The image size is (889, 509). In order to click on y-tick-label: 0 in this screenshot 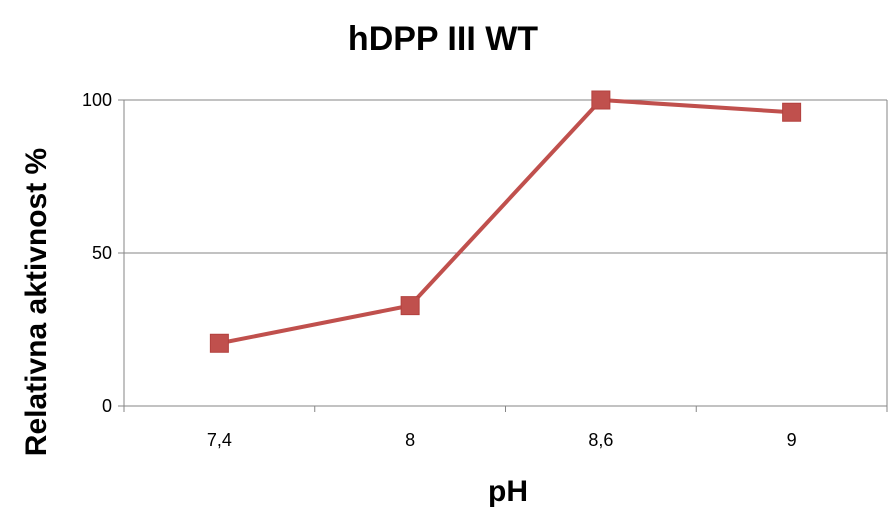, I will do `click(107, 406)`.